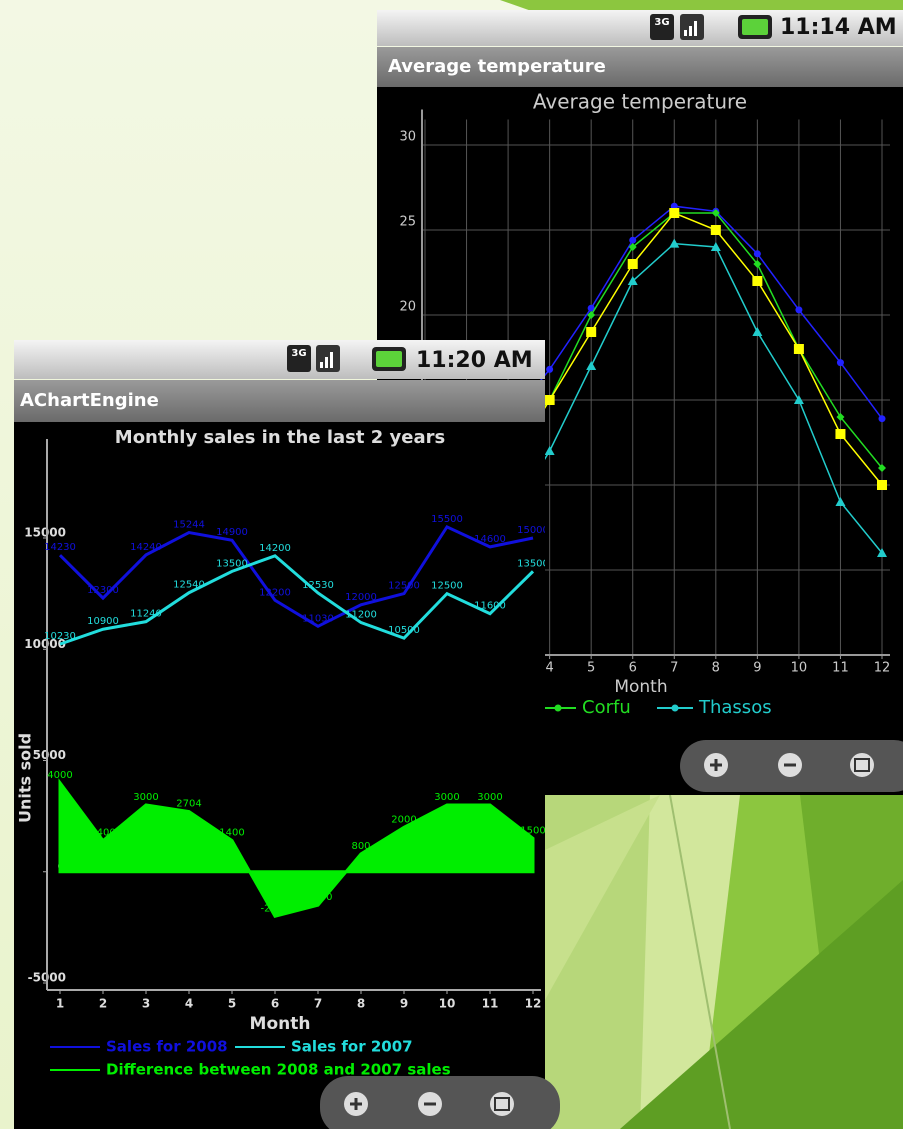 The image size is (903, 1129). I want to click on legend-label: Sales for 2007, so click(352, 1047).